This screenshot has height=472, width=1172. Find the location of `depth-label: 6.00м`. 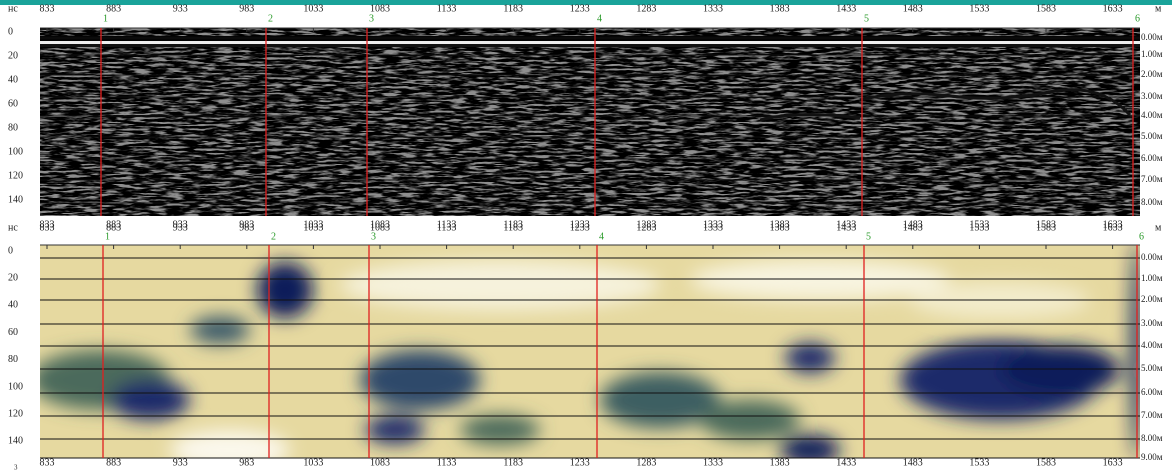

depth-label: 6.00м is located at coordinates (1152, 392).